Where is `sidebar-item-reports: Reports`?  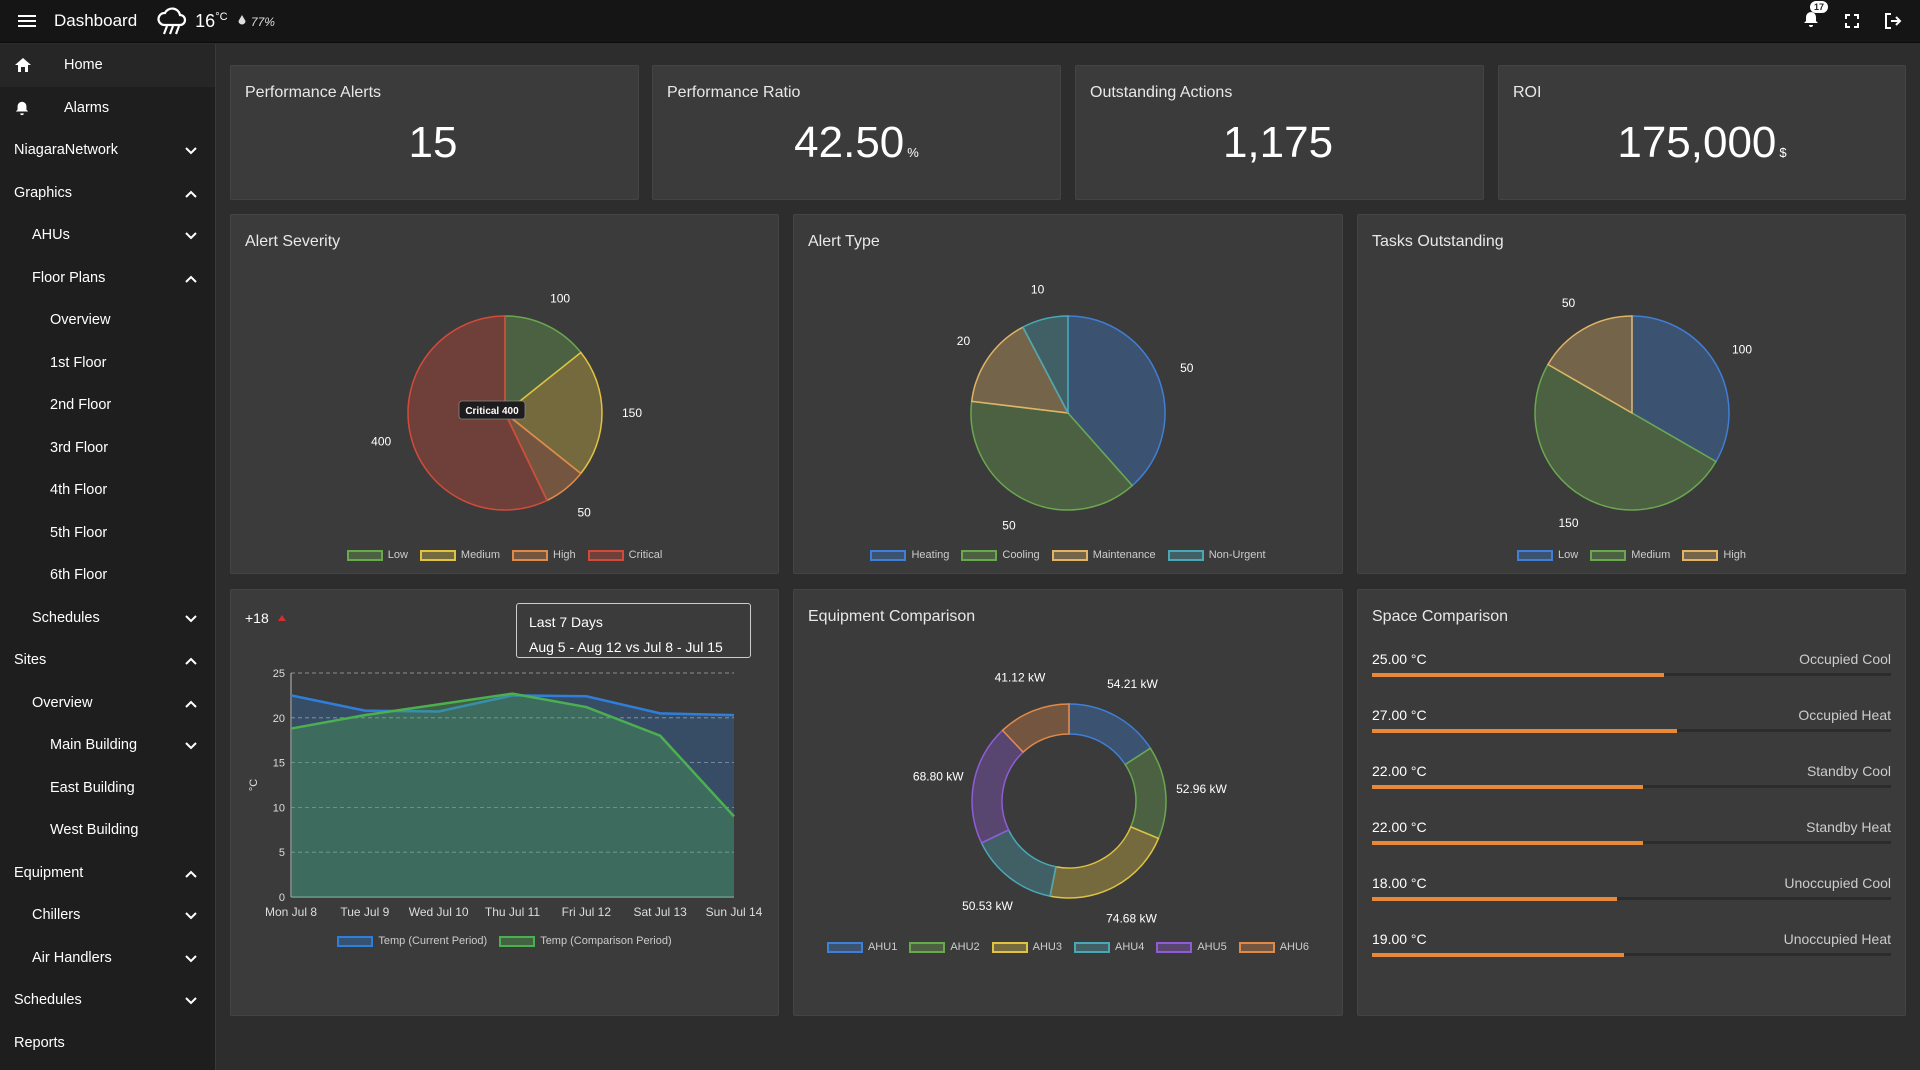 sidebar-item-reports: Reports is located at coordinates (107, 1043).